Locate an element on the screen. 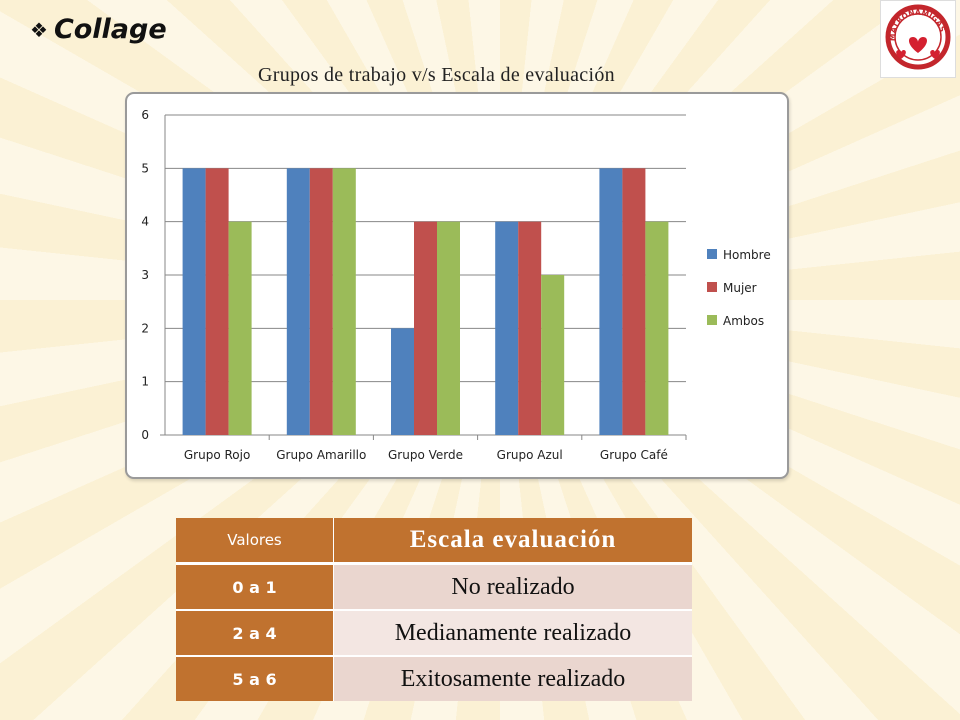  y-tick-label: 2 is located at coordinates (145, 328).